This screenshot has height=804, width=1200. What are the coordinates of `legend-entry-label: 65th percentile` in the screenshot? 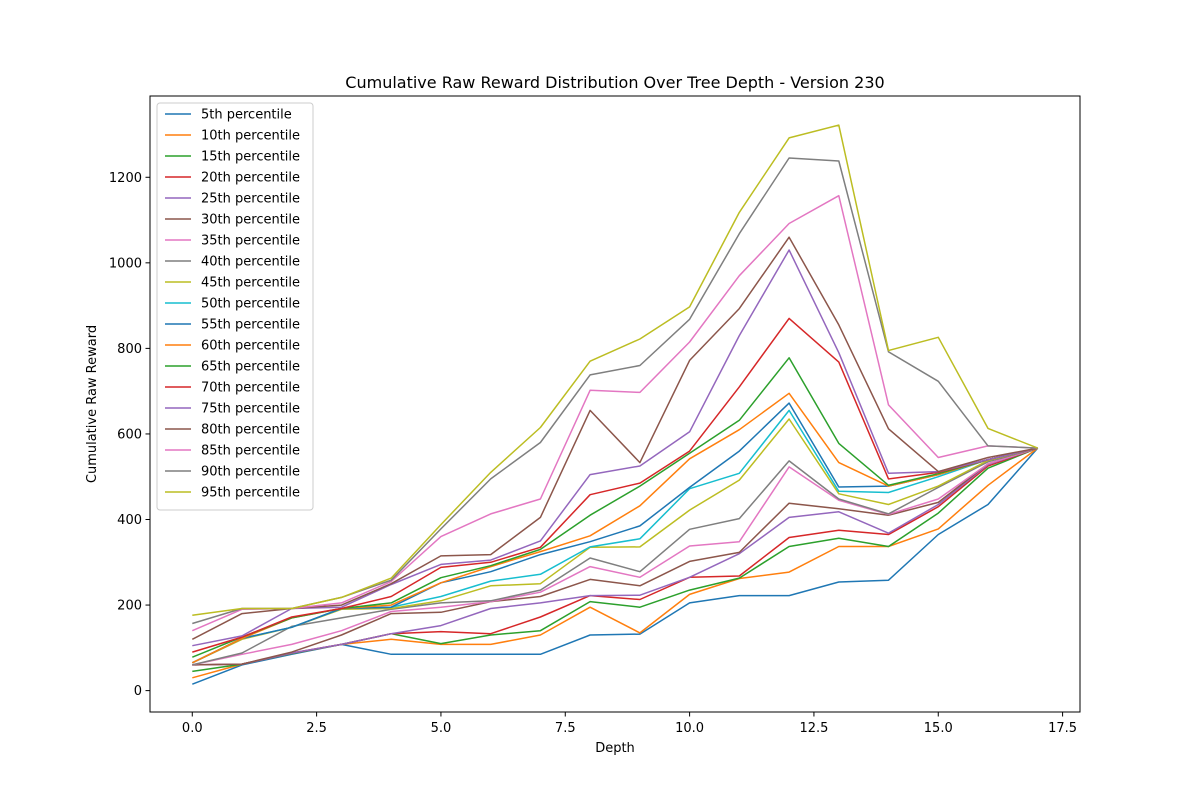 It's located at (250, 367).